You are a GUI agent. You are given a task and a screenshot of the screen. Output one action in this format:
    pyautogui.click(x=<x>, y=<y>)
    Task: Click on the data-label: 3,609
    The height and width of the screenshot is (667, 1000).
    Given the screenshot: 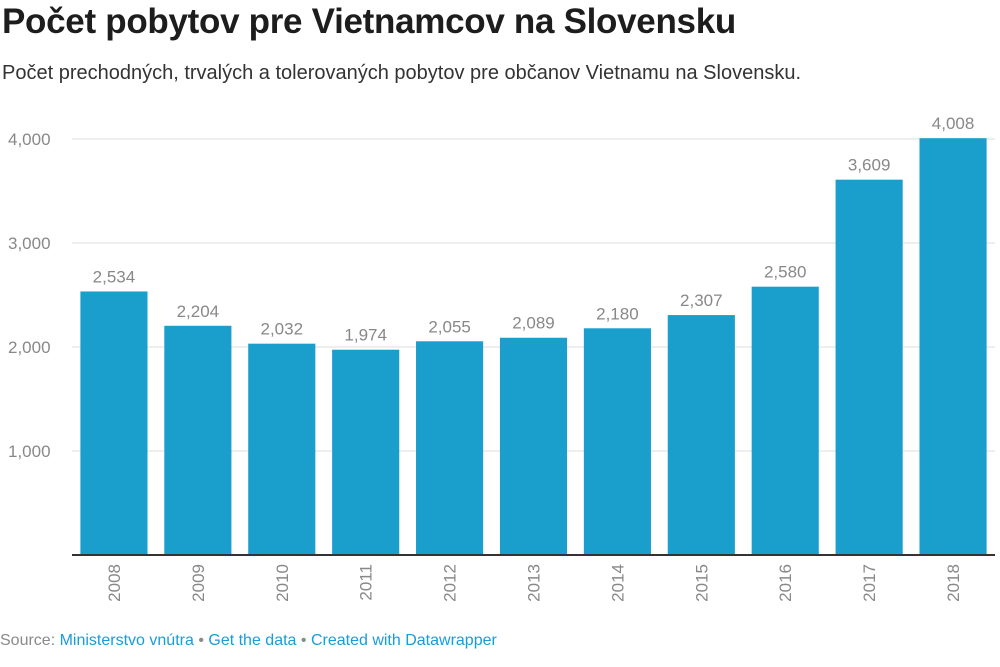 What is the action you would take?
    pyautogui.click(x=869, y=165)
    